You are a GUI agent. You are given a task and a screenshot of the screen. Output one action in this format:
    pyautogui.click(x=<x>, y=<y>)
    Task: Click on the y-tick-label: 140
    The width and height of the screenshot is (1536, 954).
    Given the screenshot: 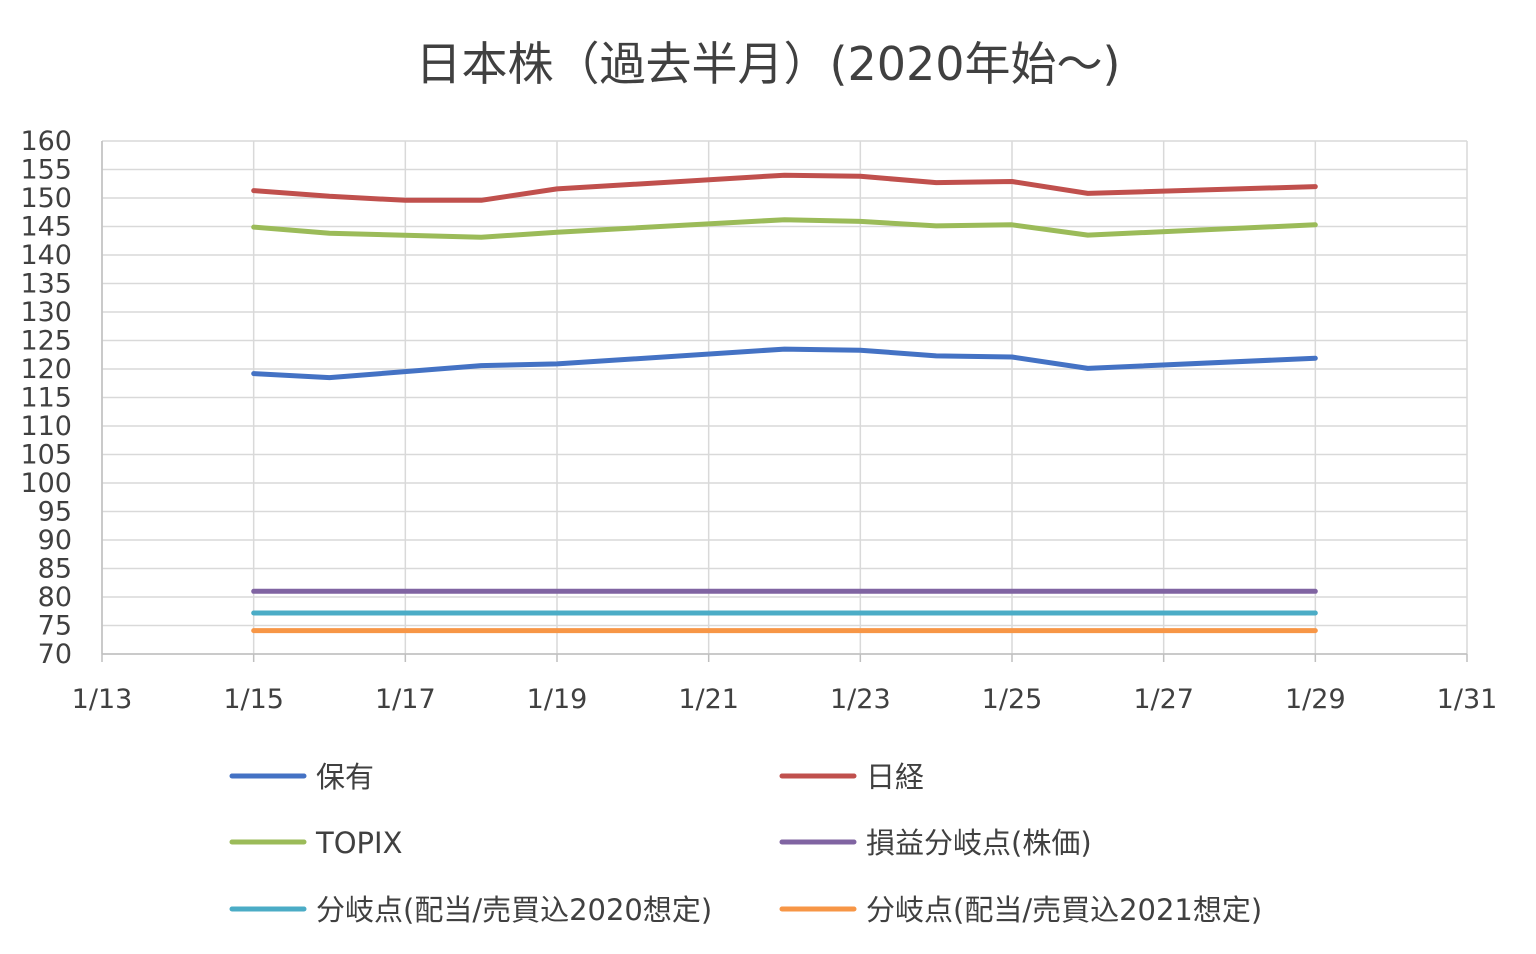 What is the action you would take?
    pyautogui.click(x=46, y=255)
    